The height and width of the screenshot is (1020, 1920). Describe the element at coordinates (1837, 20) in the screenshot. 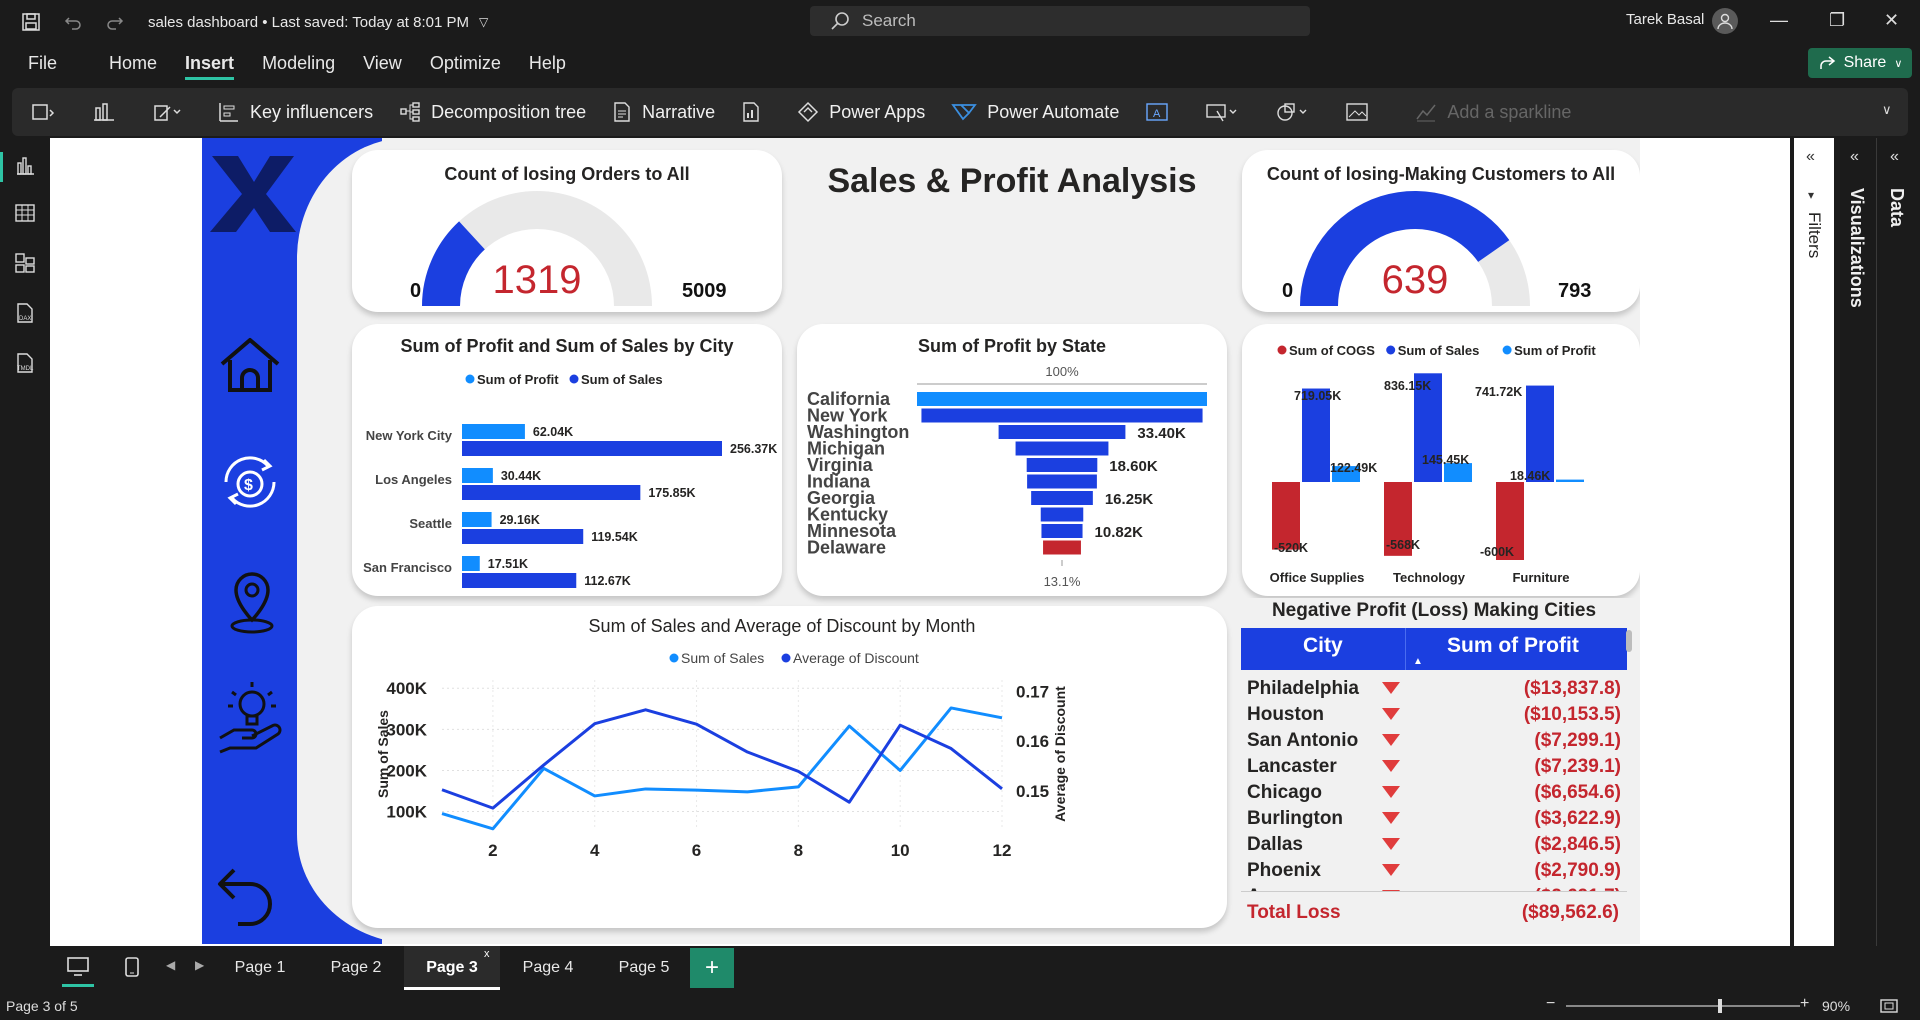

I see `maximize-icon: ❐` at that location.